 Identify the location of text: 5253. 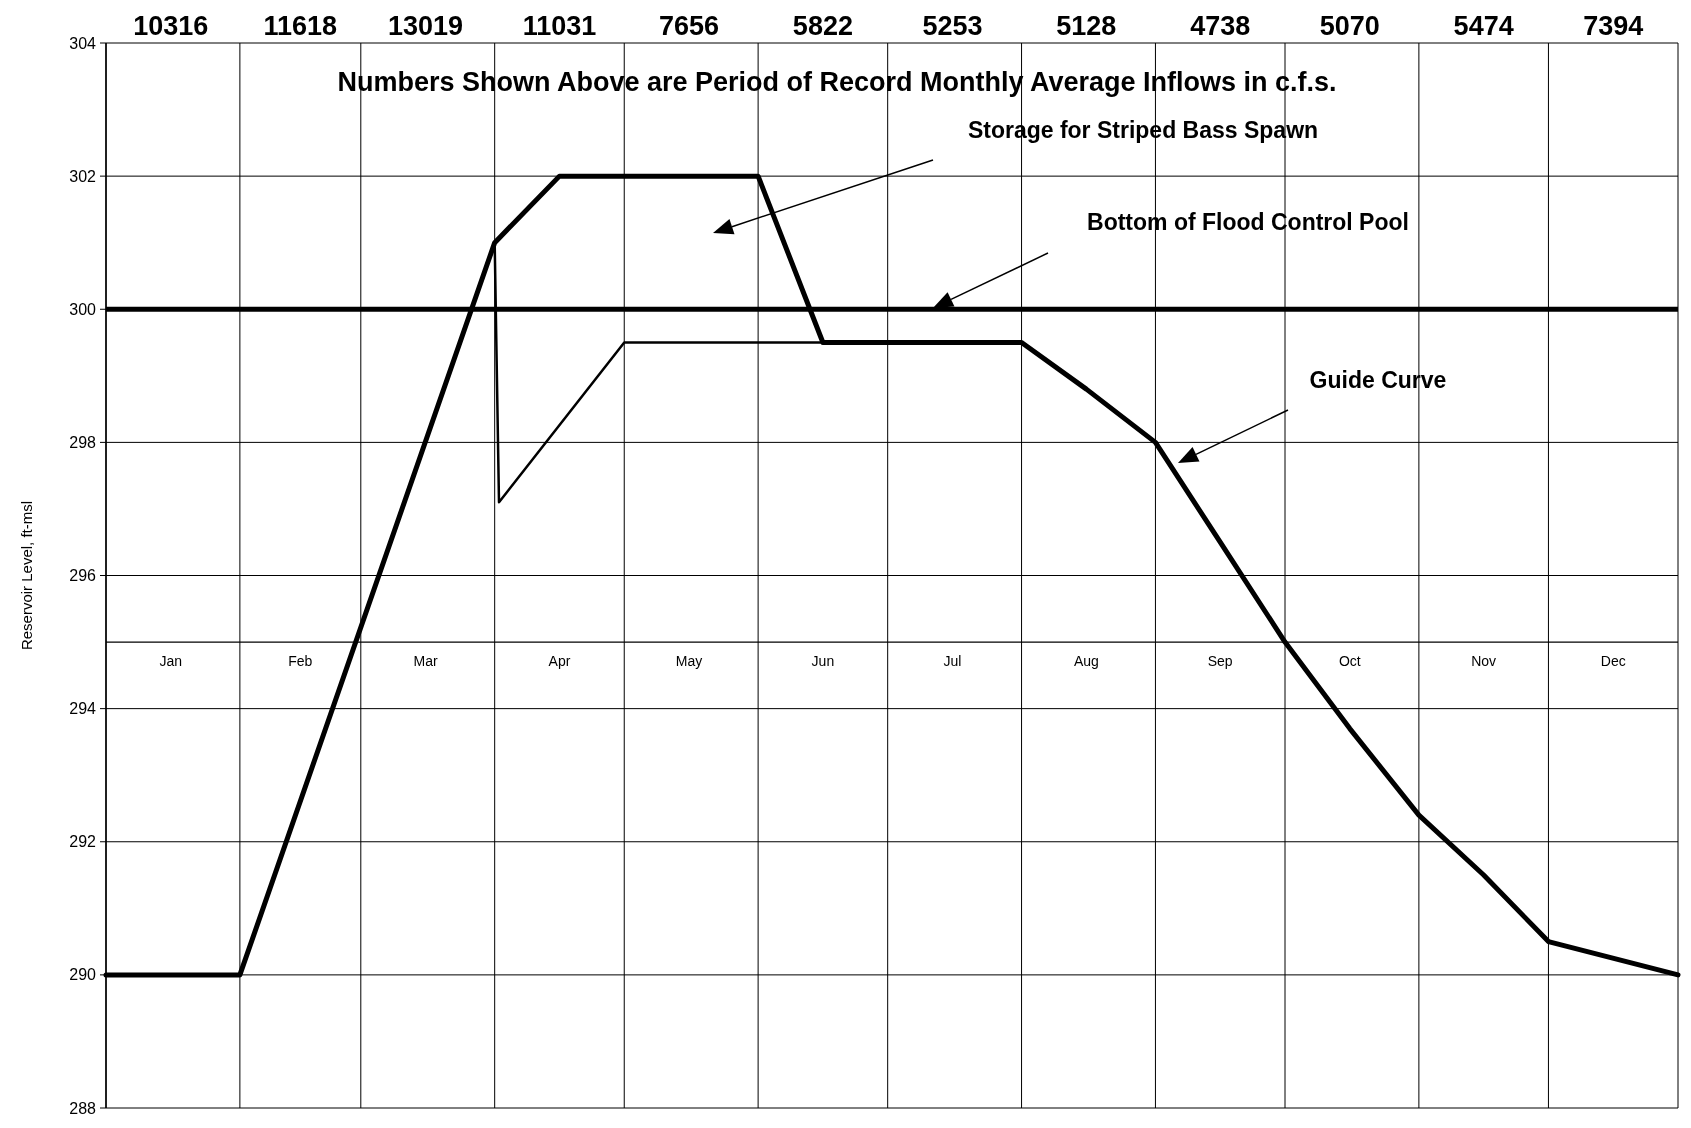
(952, 26).